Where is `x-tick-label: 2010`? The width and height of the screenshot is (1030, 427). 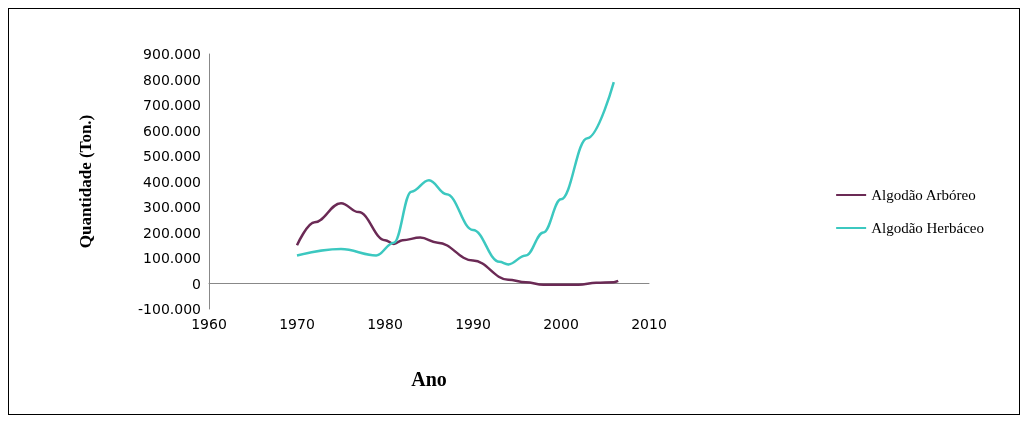
x-tick-label: 2010 is located at coordinates (649, 324).